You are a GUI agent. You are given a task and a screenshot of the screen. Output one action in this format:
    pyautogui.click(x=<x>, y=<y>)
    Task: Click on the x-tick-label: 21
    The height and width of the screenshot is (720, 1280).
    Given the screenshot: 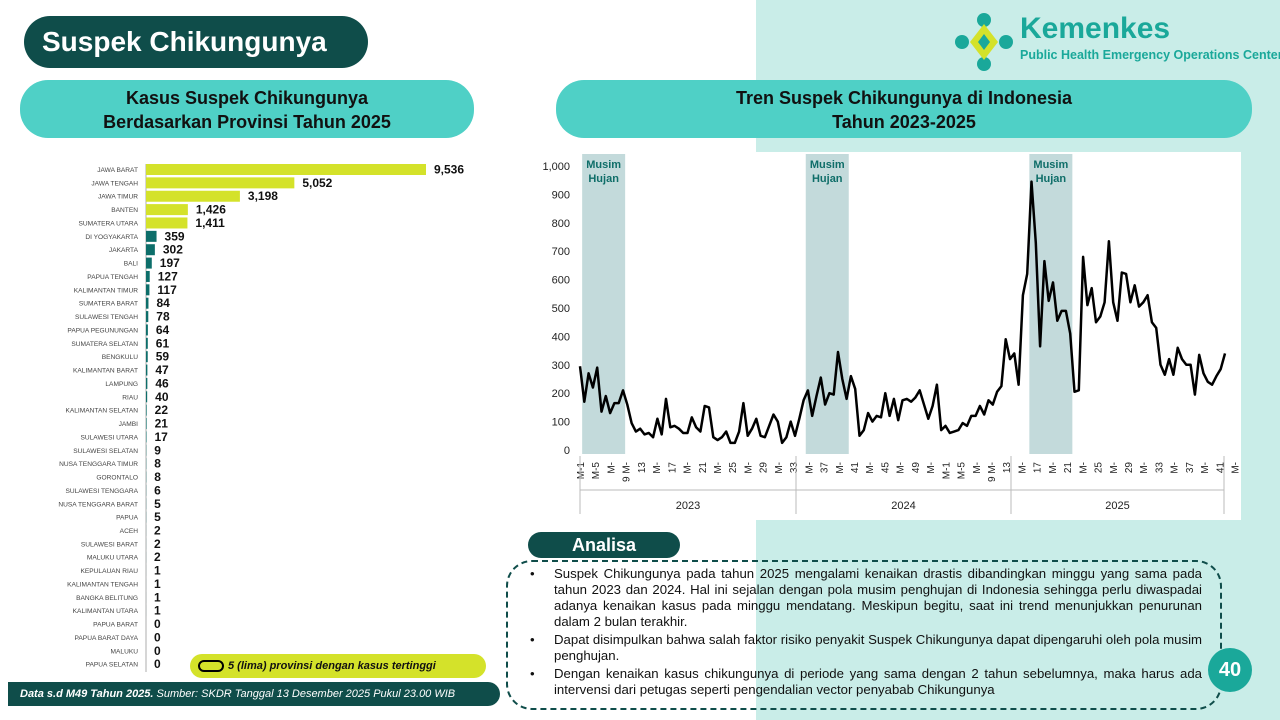 What is the action you would take?
    pyautogui.click(x=703, y=468)
    